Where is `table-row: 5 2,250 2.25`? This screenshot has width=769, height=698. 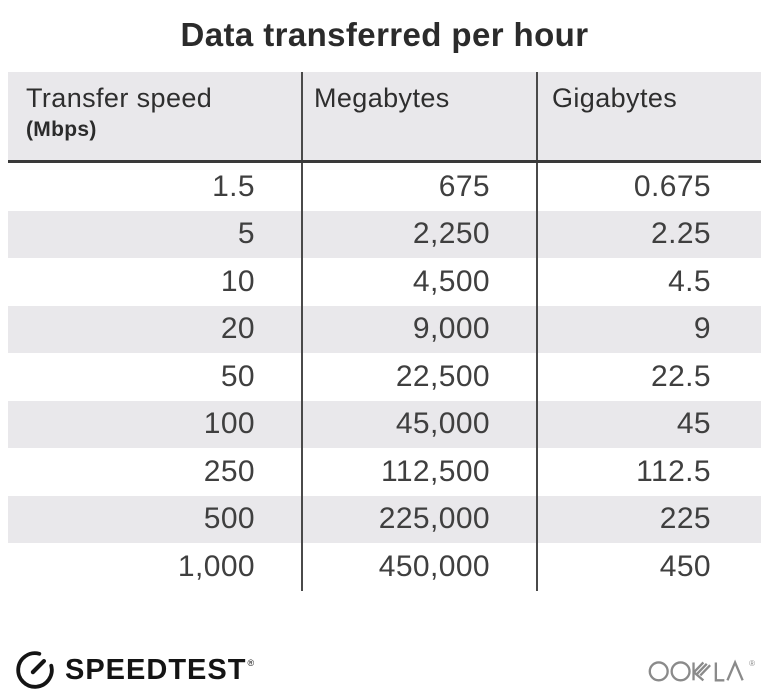
table-row: 5 2,250 2.25 is located at coordinates (384, 234).